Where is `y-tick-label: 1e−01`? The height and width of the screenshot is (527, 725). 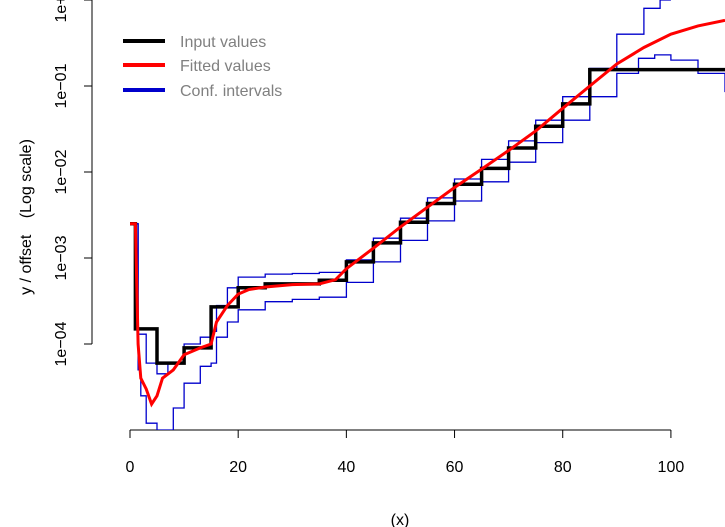 y-tick-label: 1e−01 is located at coordinates (61, 85).